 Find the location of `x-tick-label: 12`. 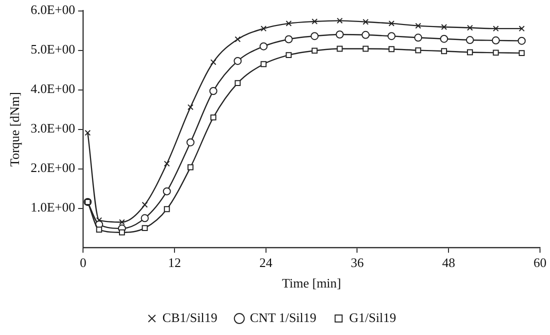

x-tick-label: 12 is located at coordinates (174, 262).